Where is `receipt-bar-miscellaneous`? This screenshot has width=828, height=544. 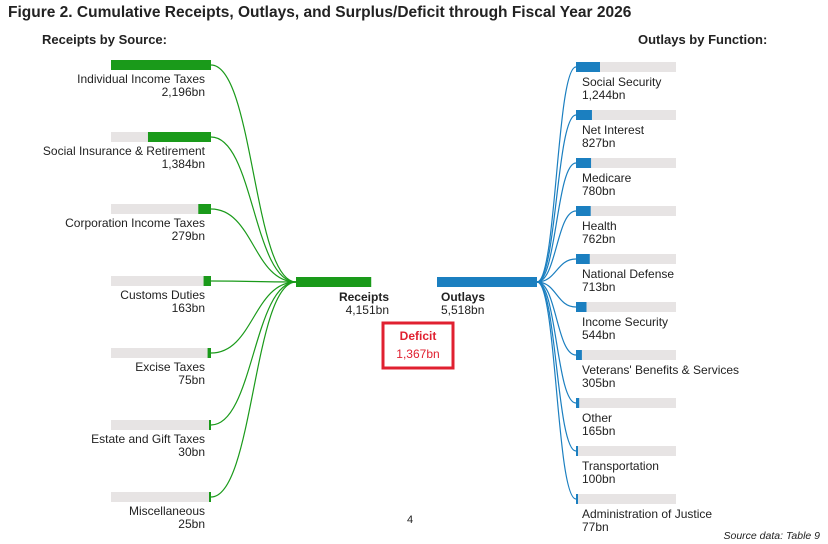
receipt-bar-miscellaneous is located at coordinates (210, 497).